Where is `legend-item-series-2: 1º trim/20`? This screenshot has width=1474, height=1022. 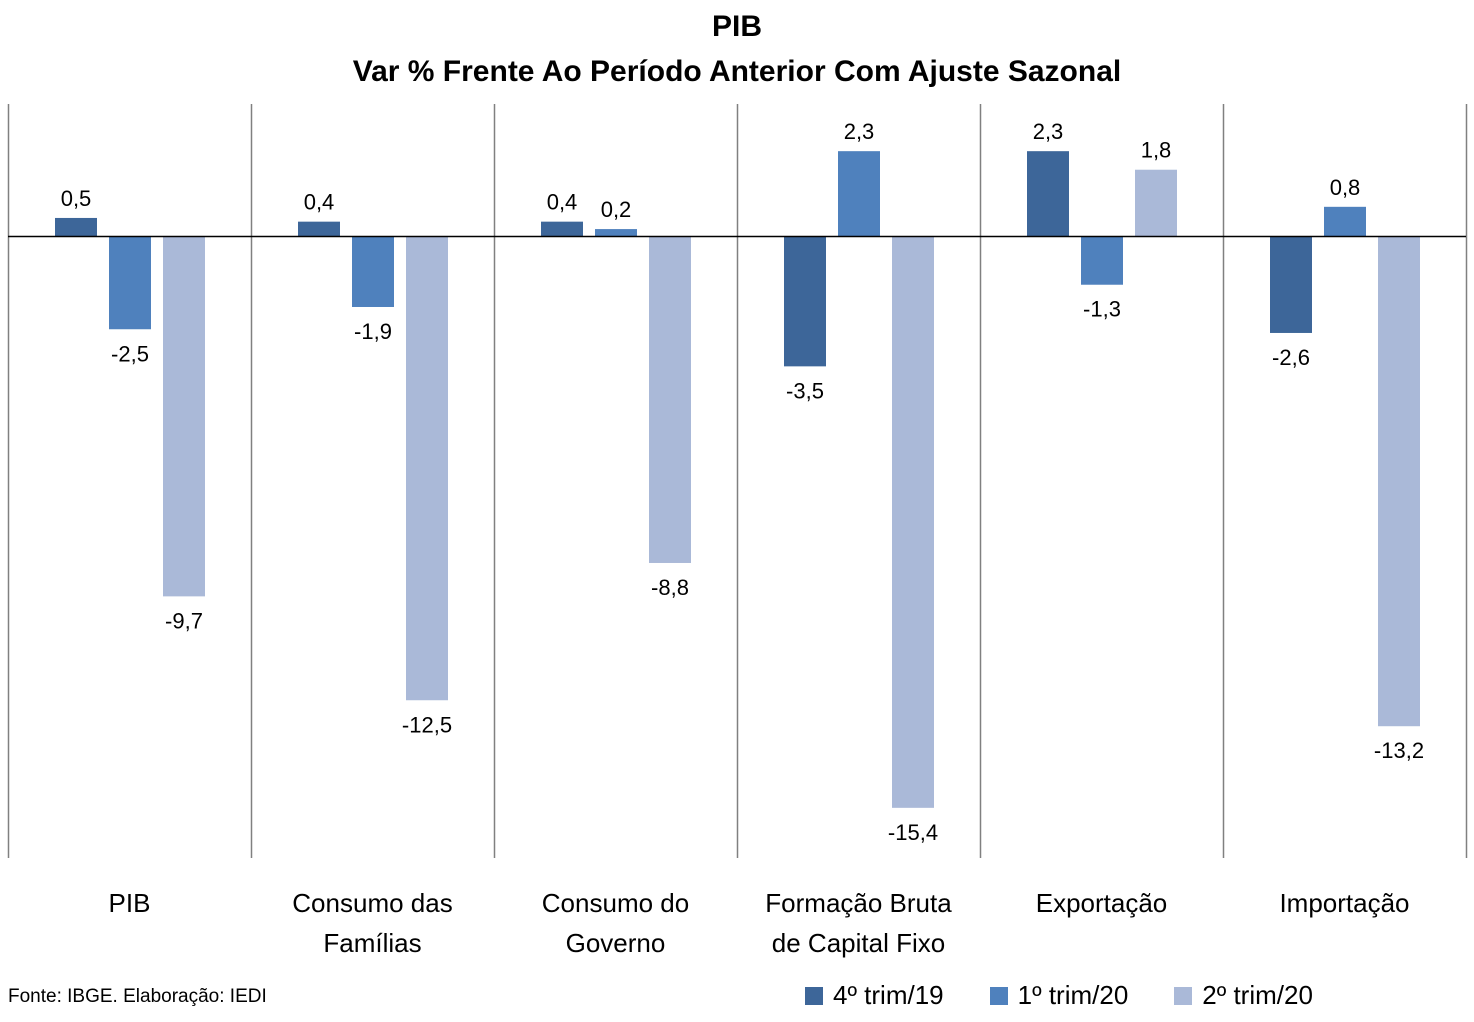
legend-item-series-2: 1º trim/20 is located at coordinates (1059, 995).